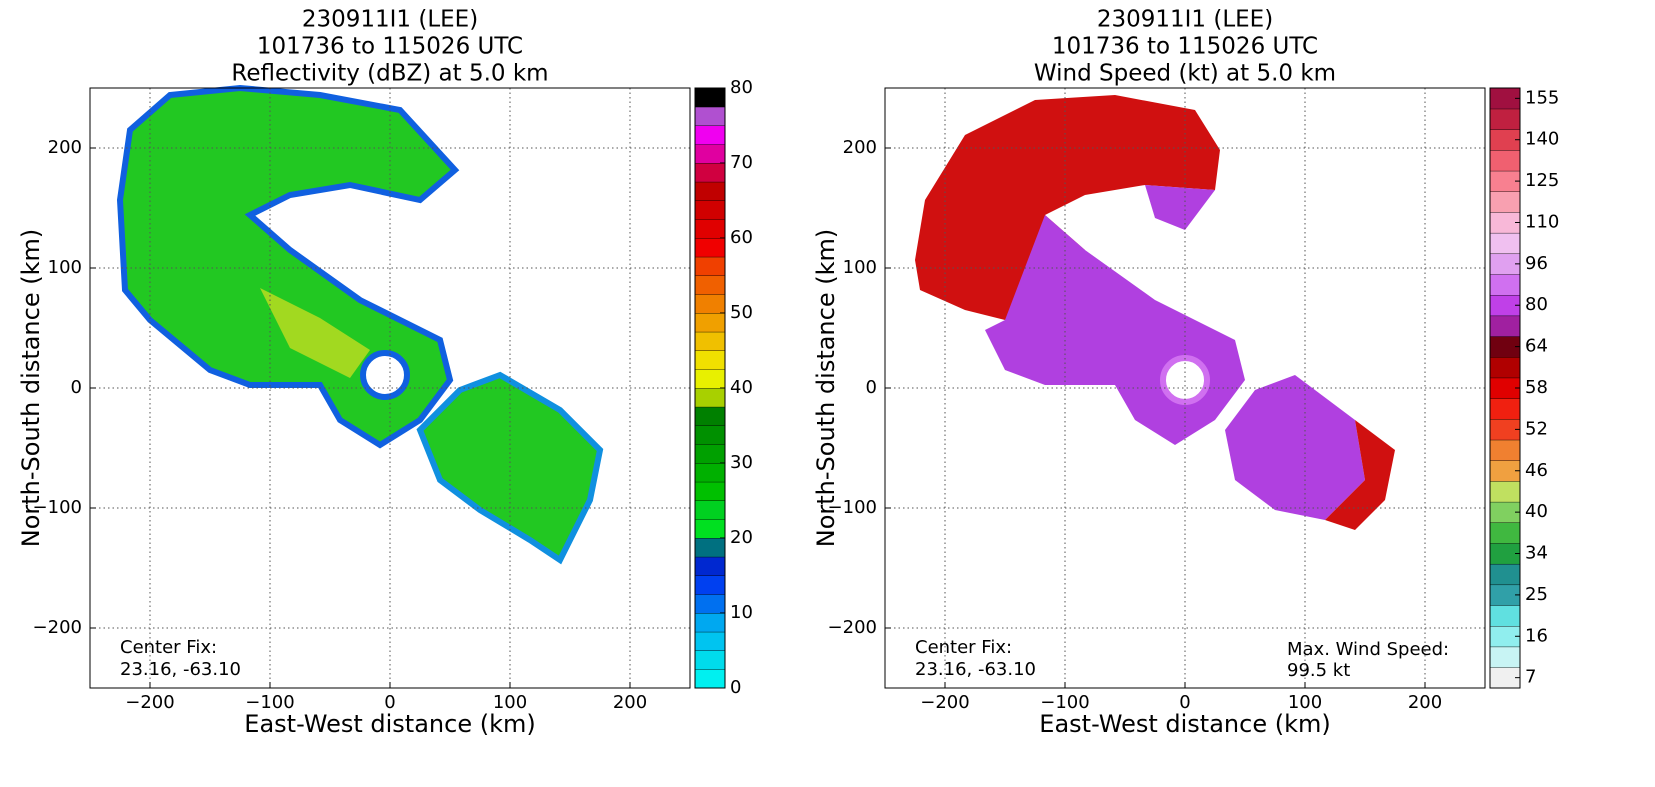 The width and height of the screenshot is (1655, 787). I want to click on colorbar-tick-label: 20, so click(741, 537).